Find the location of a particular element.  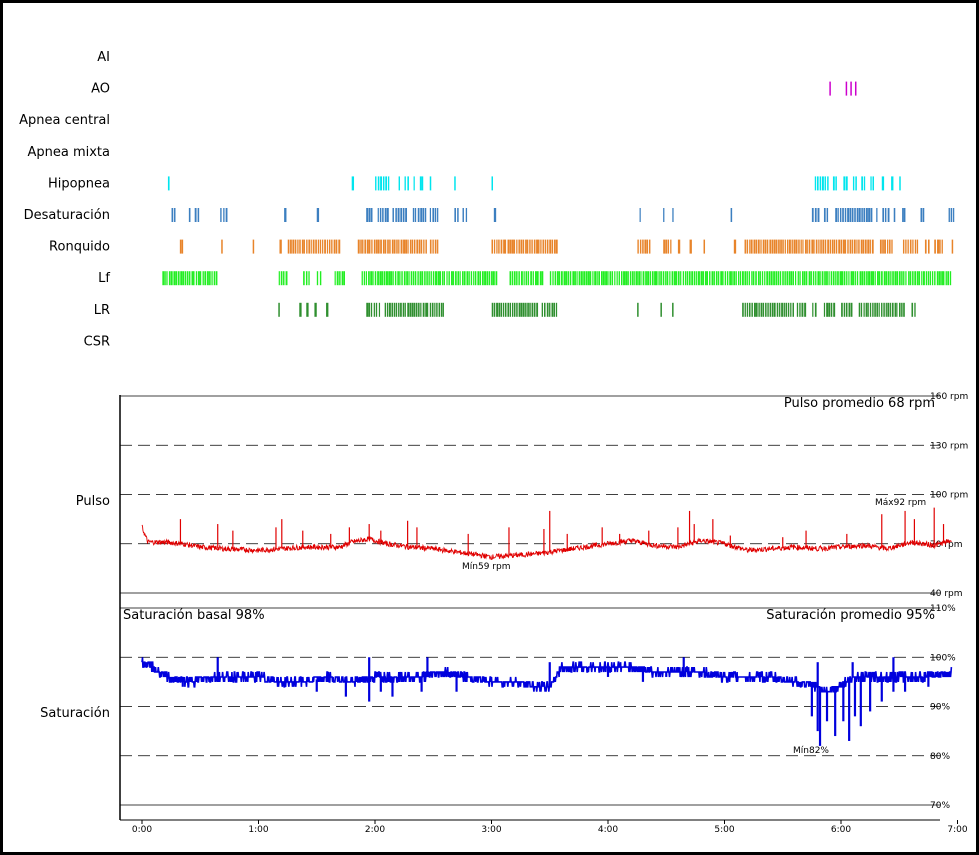

y-tick-label: 160 rpm is located at coordinates (949, 397).